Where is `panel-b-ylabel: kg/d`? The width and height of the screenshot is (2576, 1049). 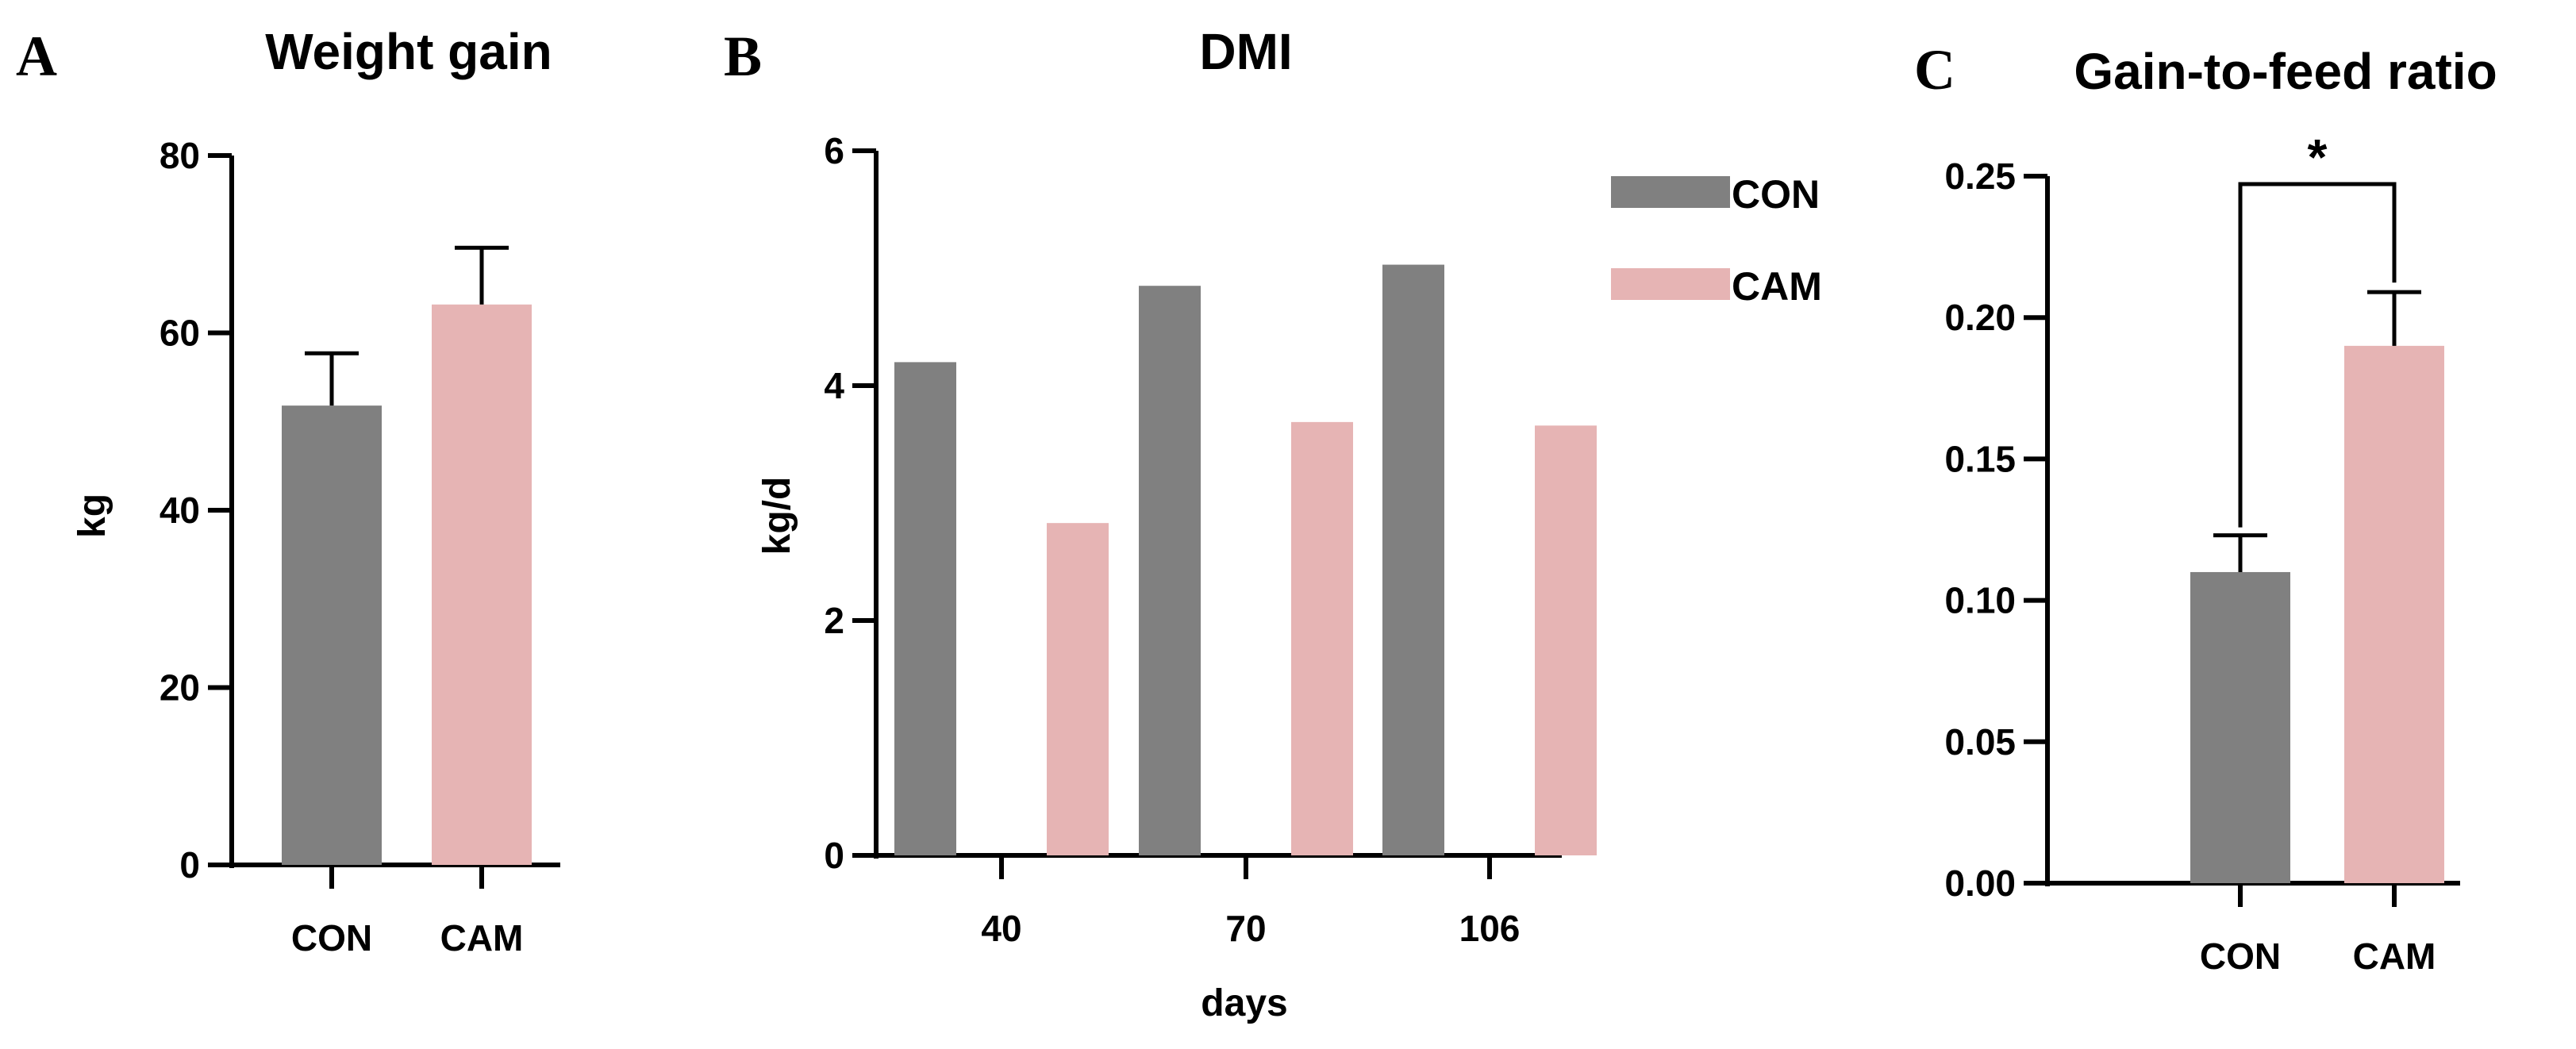 panel-b-ylabel: kg/d is located at coordinates (777, 516).